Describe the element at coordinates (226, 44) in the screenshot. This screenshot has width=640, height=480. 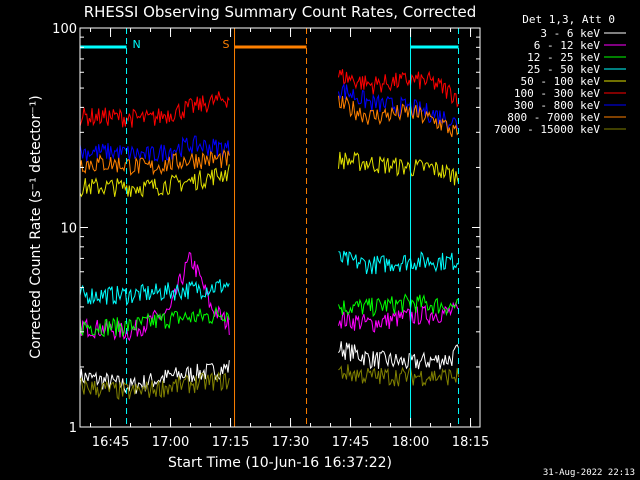
I see `flag-S-label: S` at that location.